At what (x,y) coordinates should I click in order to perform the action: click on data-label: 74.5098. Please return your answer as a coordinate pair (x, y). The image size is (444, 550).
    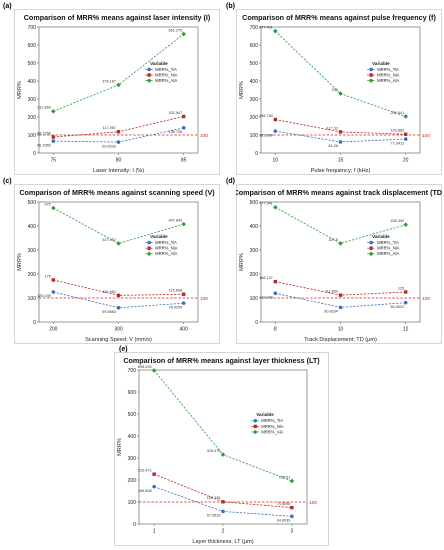
    Looking at the image, I should click on (284, 504).